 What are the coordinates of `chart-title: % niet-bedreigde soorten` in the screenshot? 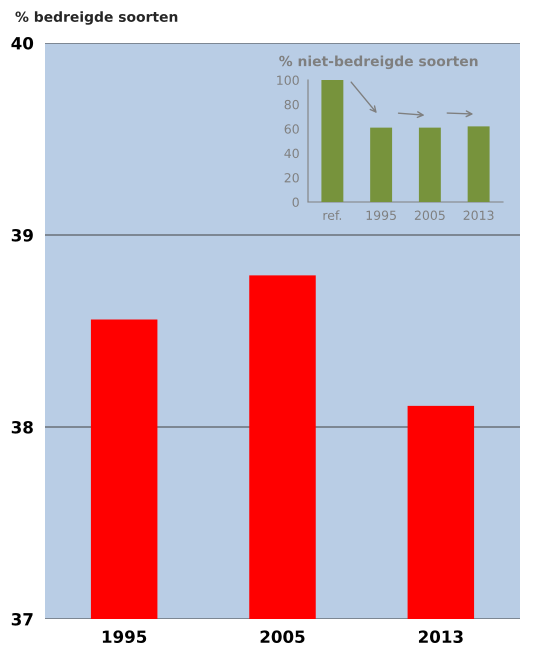 It's located at (378, 63).